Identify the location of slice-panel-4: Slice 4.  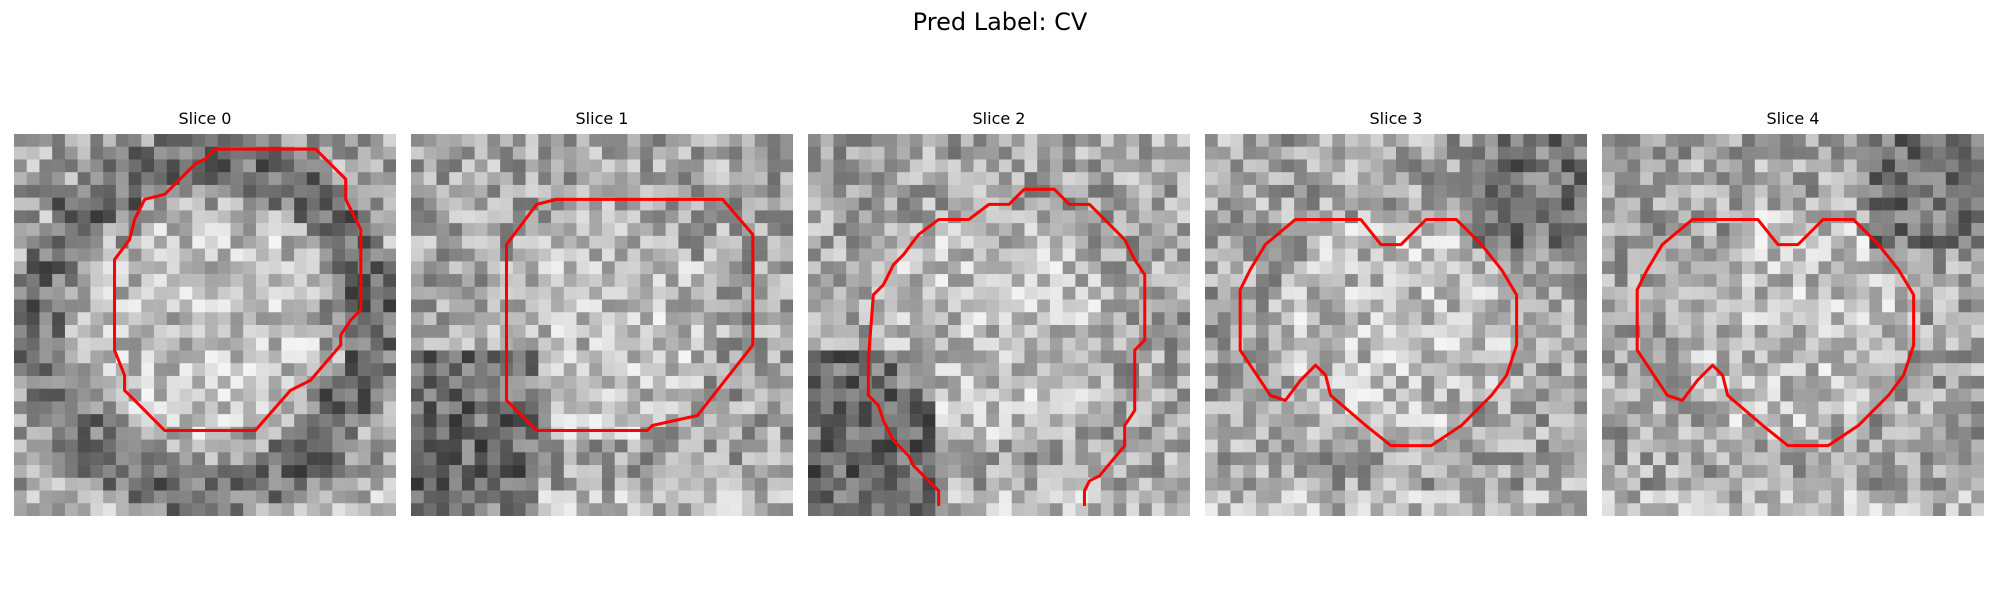
(1793, 312).